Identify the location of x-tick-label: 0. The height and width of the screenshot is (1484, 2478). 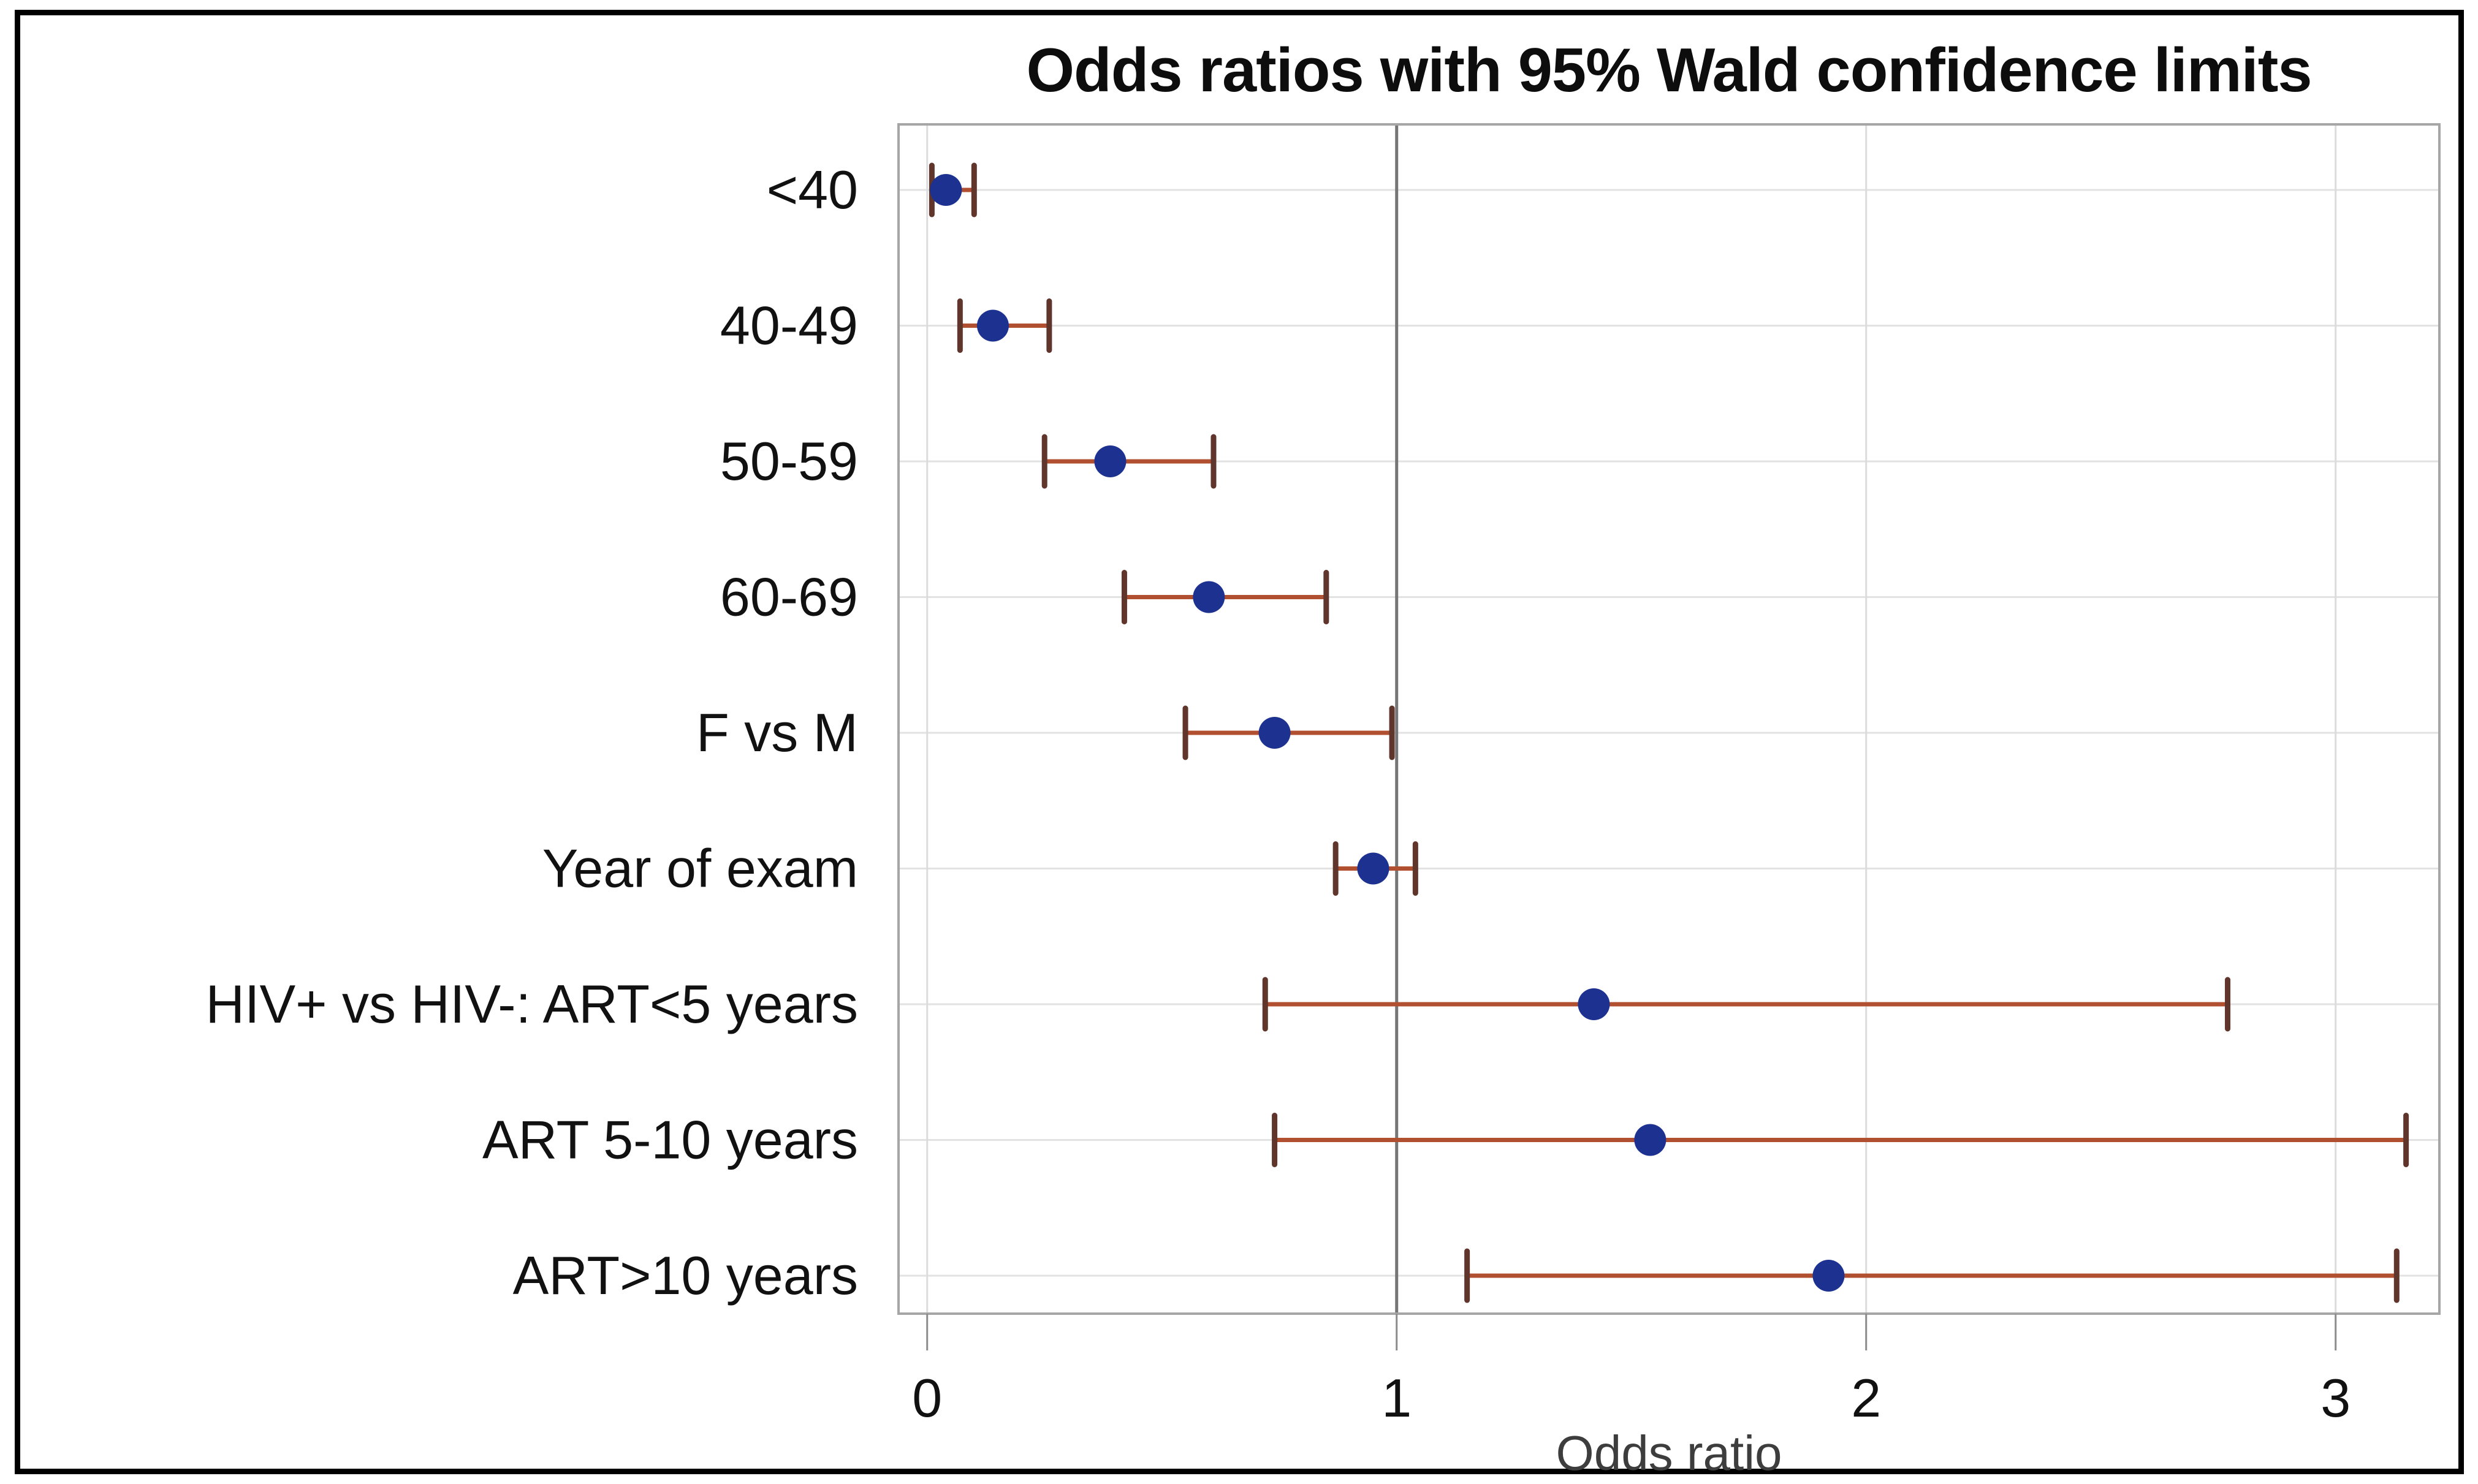
(927, 1398).